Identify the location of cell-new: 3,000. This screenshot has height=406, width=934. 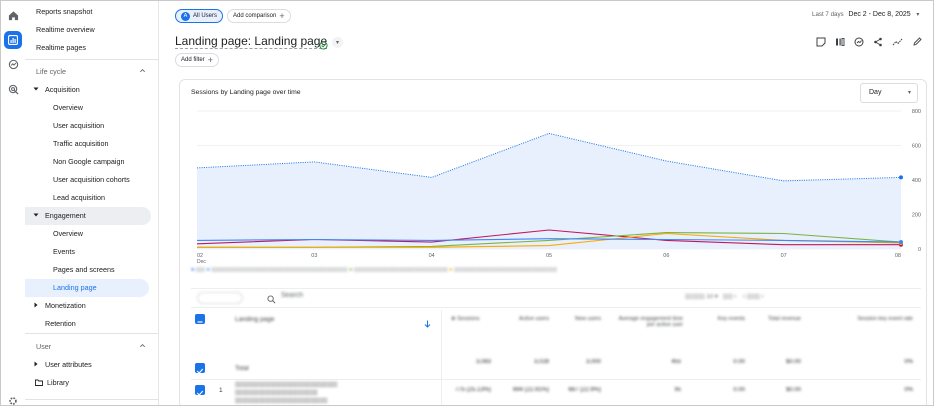
(593, 362).